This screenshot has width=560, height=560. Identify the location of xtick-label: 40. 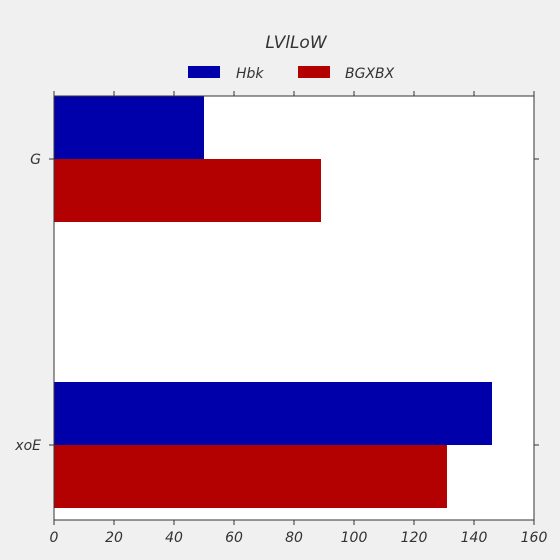
(174, 538).